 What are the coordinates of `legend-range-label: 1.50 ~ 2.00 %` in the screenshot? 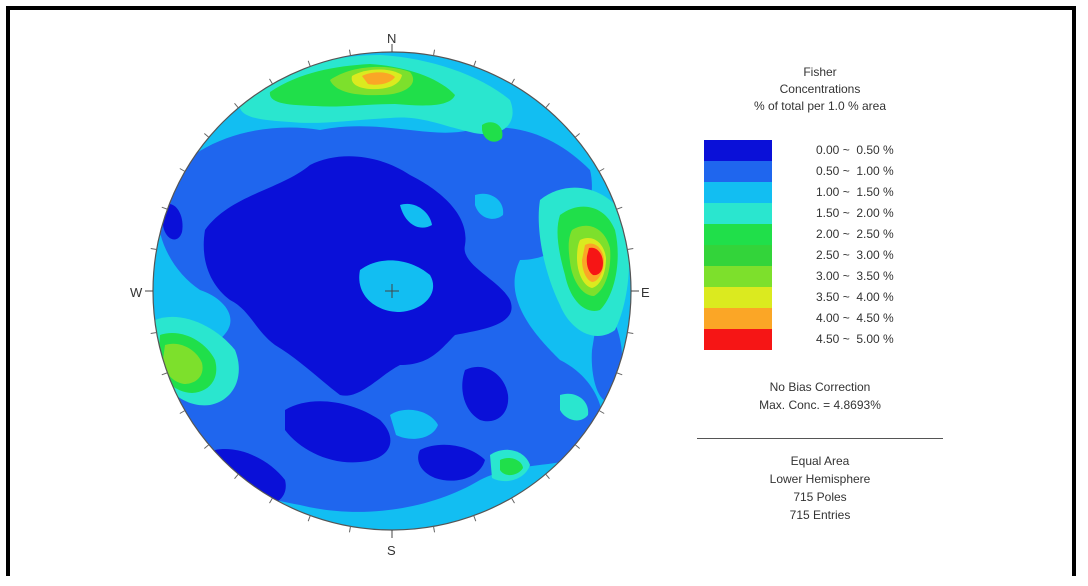 It's located at (855, 213).